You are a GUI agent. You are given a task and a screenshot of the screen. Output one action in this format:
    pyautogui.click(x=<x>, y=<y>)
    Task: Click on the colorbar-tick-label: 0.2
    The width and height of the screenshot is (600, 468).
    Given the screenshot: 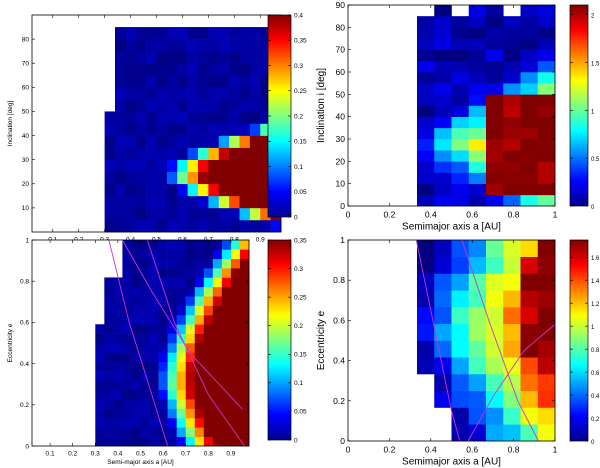 What is the action you would take?
    pyautogui.click(x=298, y=116)
    